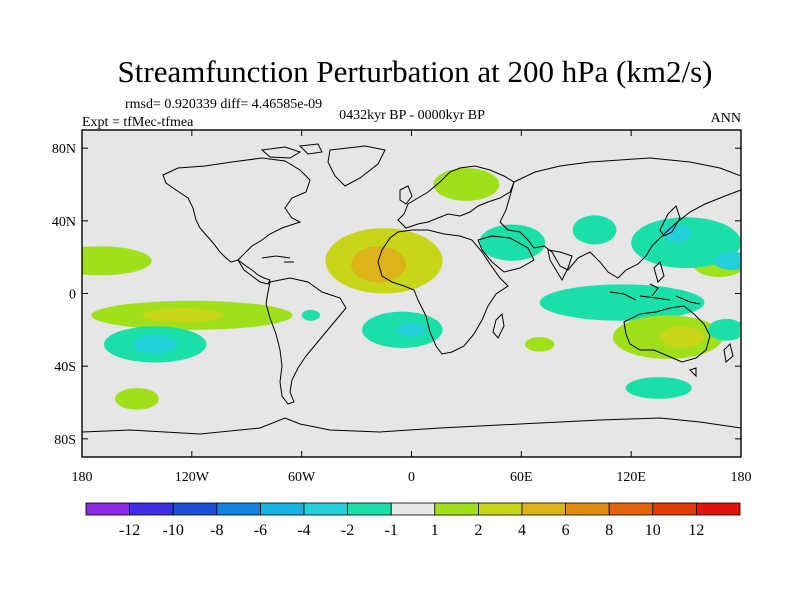  Describe the element at coordinates (521, 477) in the screenshot. I see `x-tick-label: 60E` at that location.